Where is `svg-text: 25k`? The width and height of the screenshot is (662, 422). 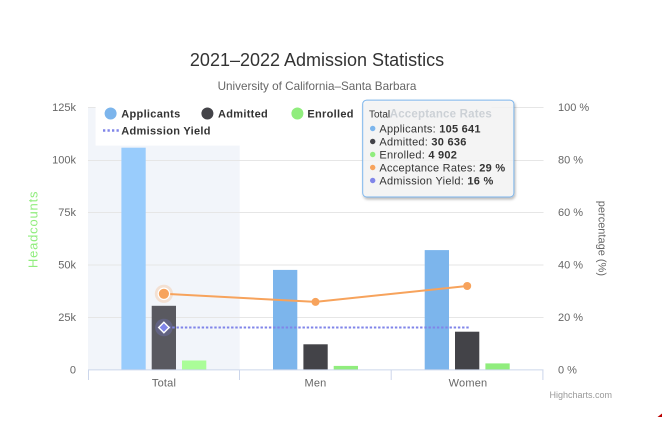 svg-text: 25k is located at coordinates (67, 318).